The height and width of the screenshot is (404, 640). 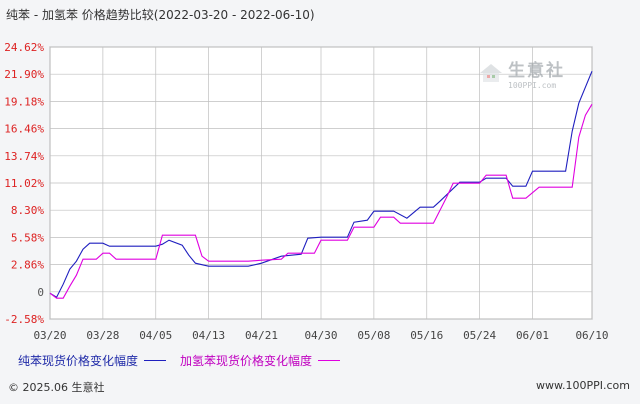 I want to click on x-tick-label: 04/30, so click(x=320, y=335).